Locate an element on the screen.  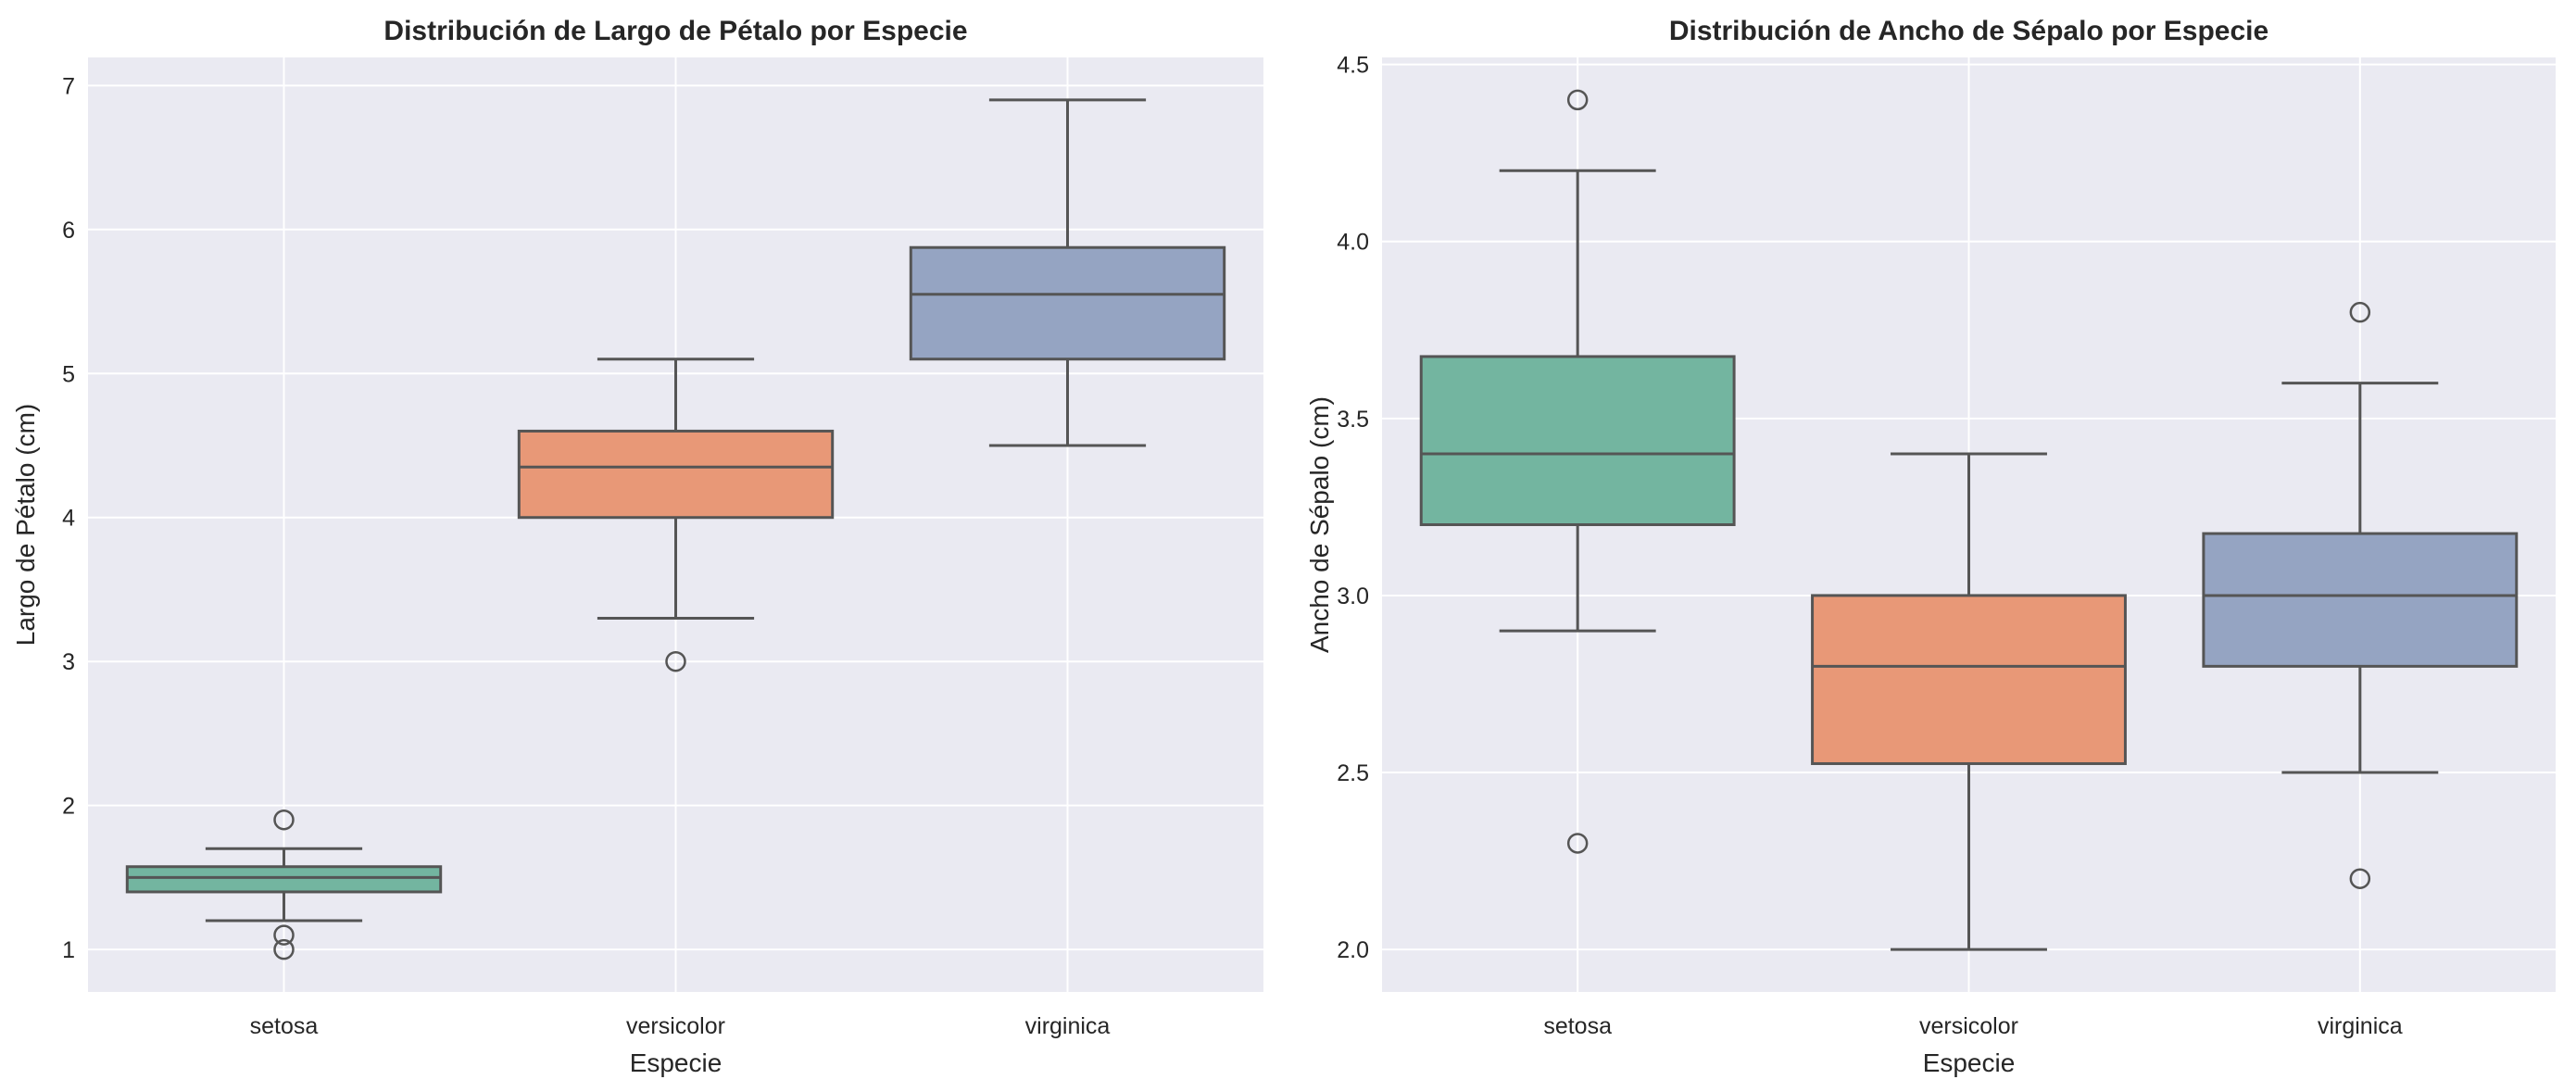
y-tick-label: 1 is located at coordinates (68, 950).